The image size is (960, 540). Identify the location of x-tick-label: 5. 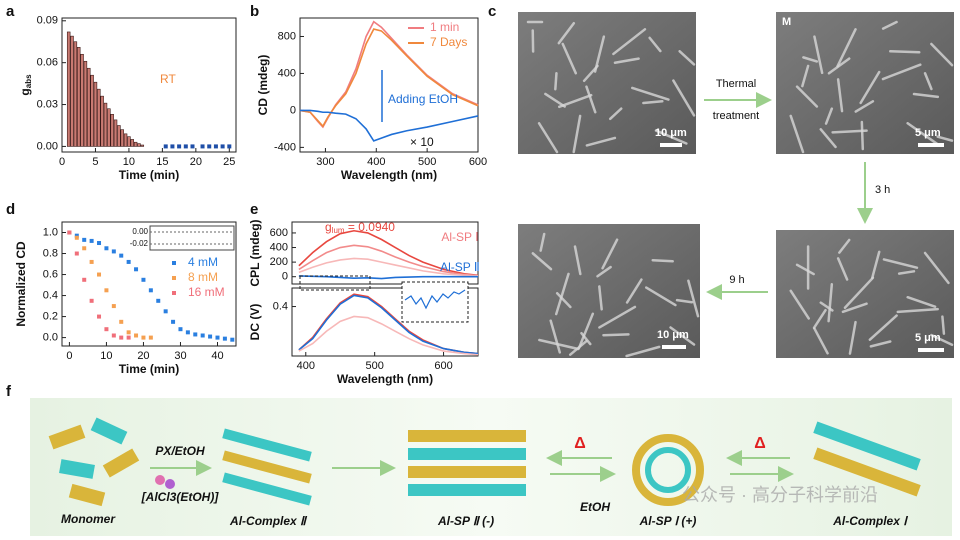
(95, 162).